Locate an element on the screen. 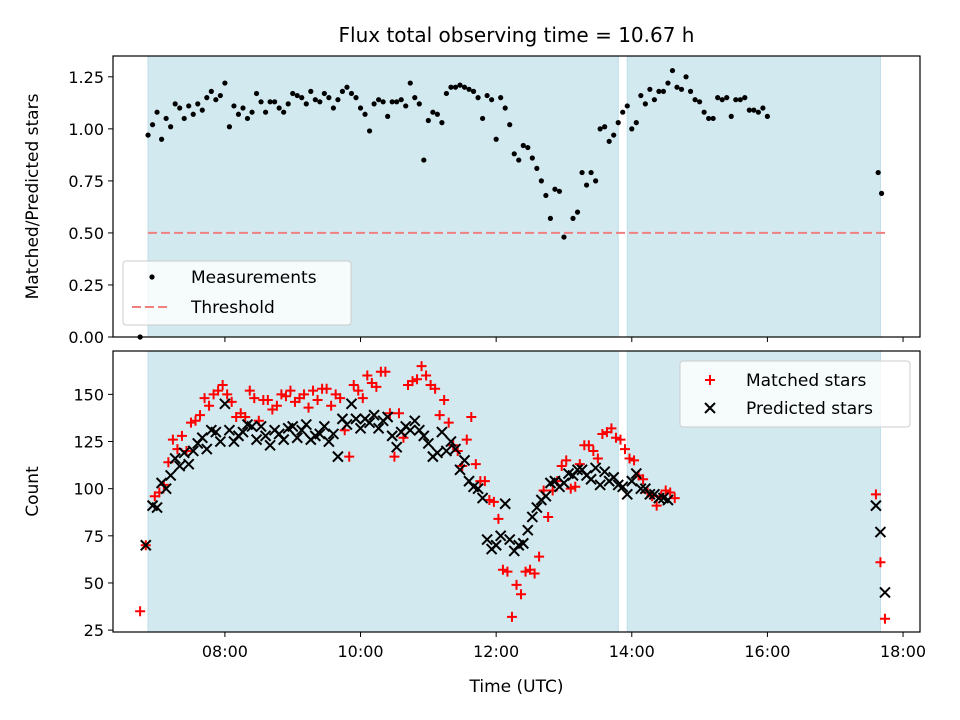  x-axis-label: Time (UTC) is located at coordinates (516, 687).